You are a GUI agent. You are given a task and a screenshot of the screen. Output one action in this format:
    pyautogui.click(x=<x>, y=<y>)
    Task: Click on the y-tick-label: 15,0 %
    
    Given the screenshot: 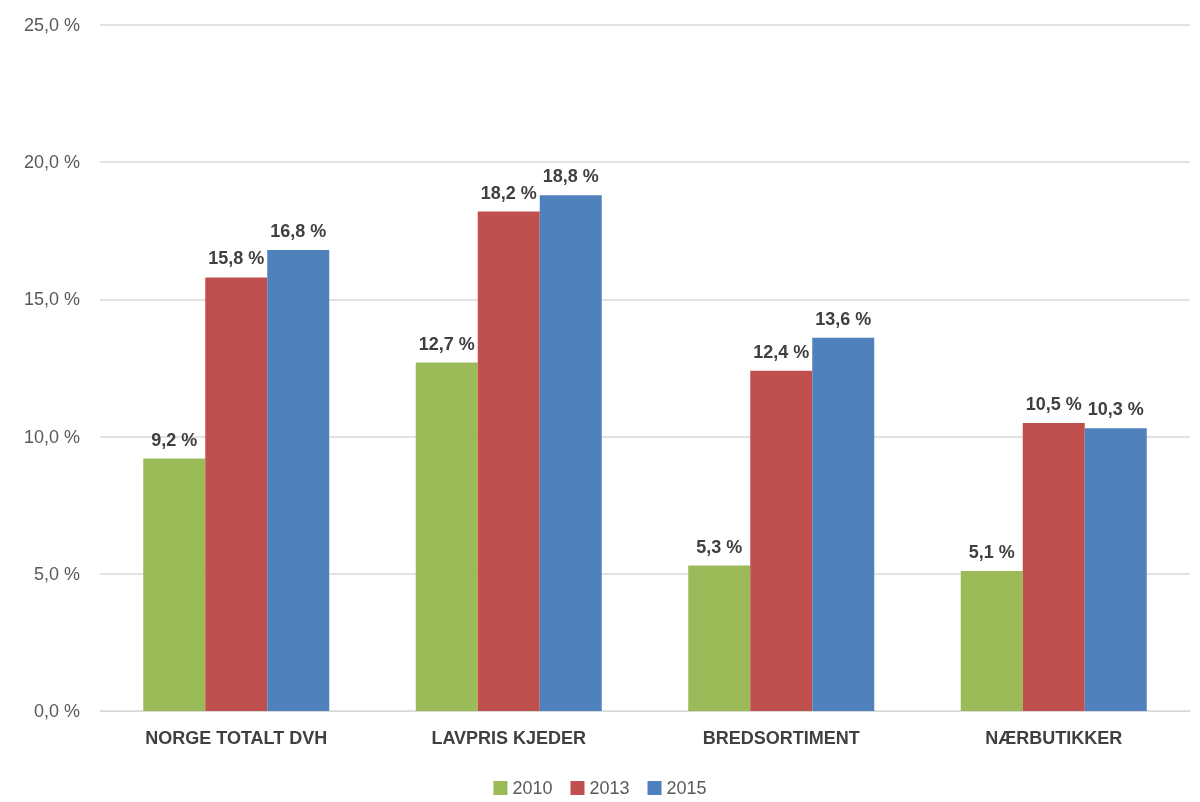 What is the action you would take?
    pyautogui.click(x=51, y=299)
    